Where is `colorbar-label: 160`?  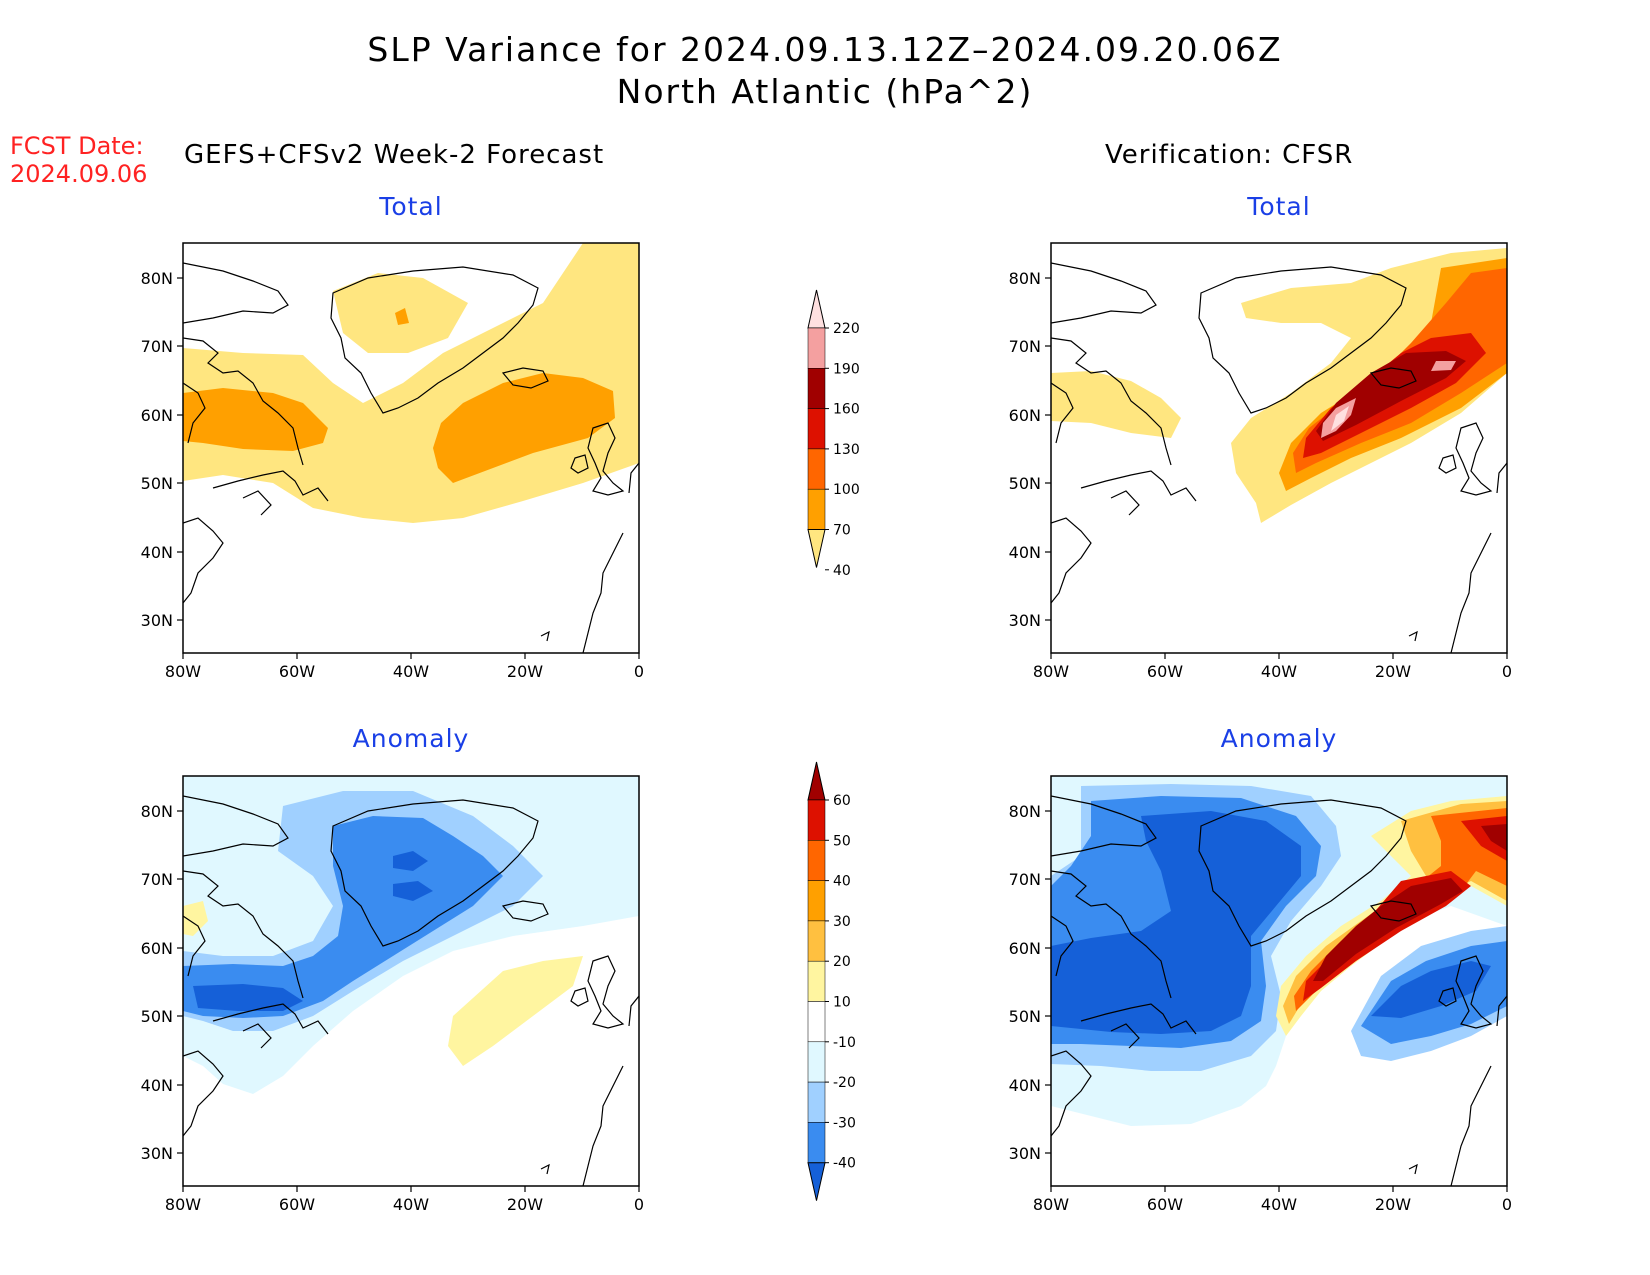 colorbar-label: 160 is located at coordinates (846, 410).